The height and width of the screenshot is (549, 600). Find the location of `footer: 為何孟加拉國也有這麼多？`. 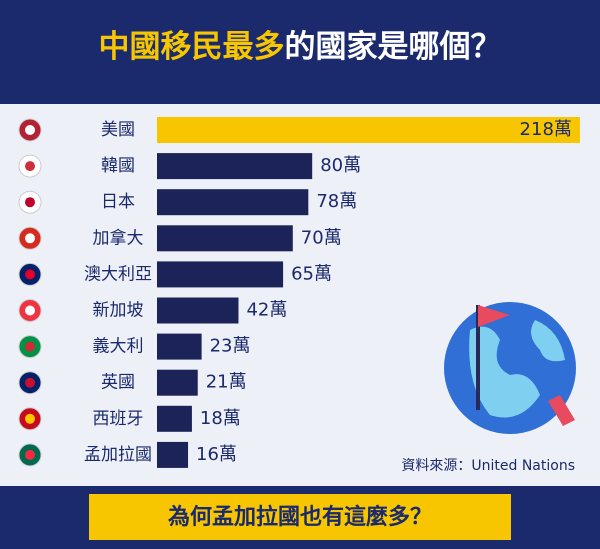

footer: 為何孟加拉國也有這麼多？ is located at coordinates (300, 517).